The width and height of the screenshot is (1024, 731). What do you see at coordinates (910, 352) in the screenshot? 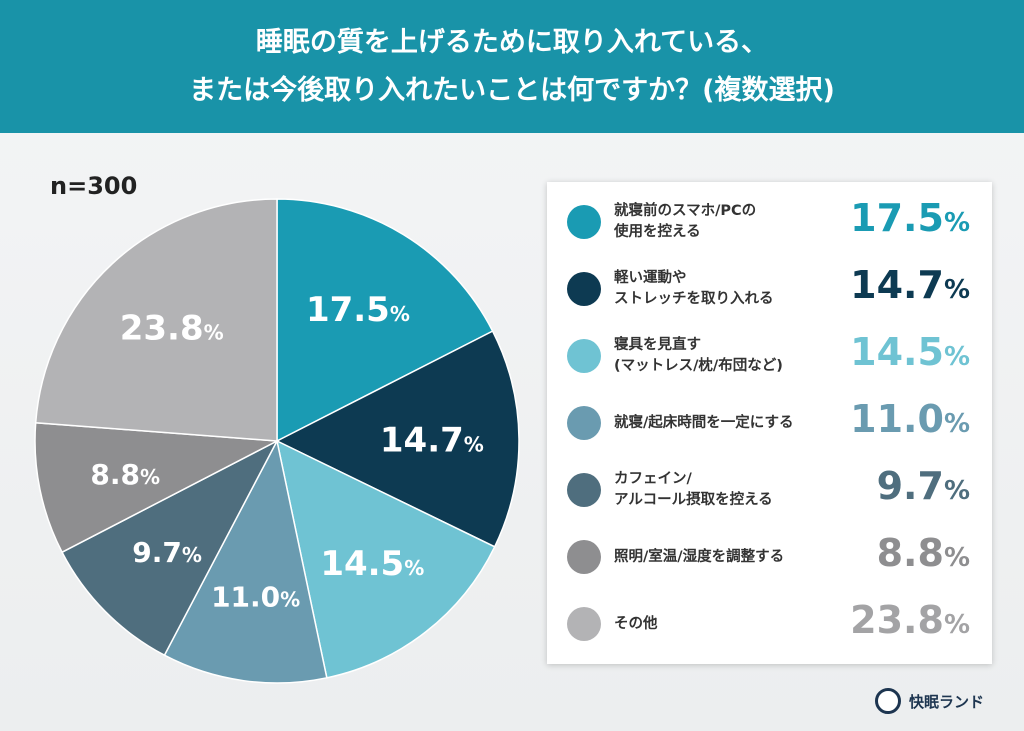
I see `legend-value: 14.5%` at bounding box center [910, 352].